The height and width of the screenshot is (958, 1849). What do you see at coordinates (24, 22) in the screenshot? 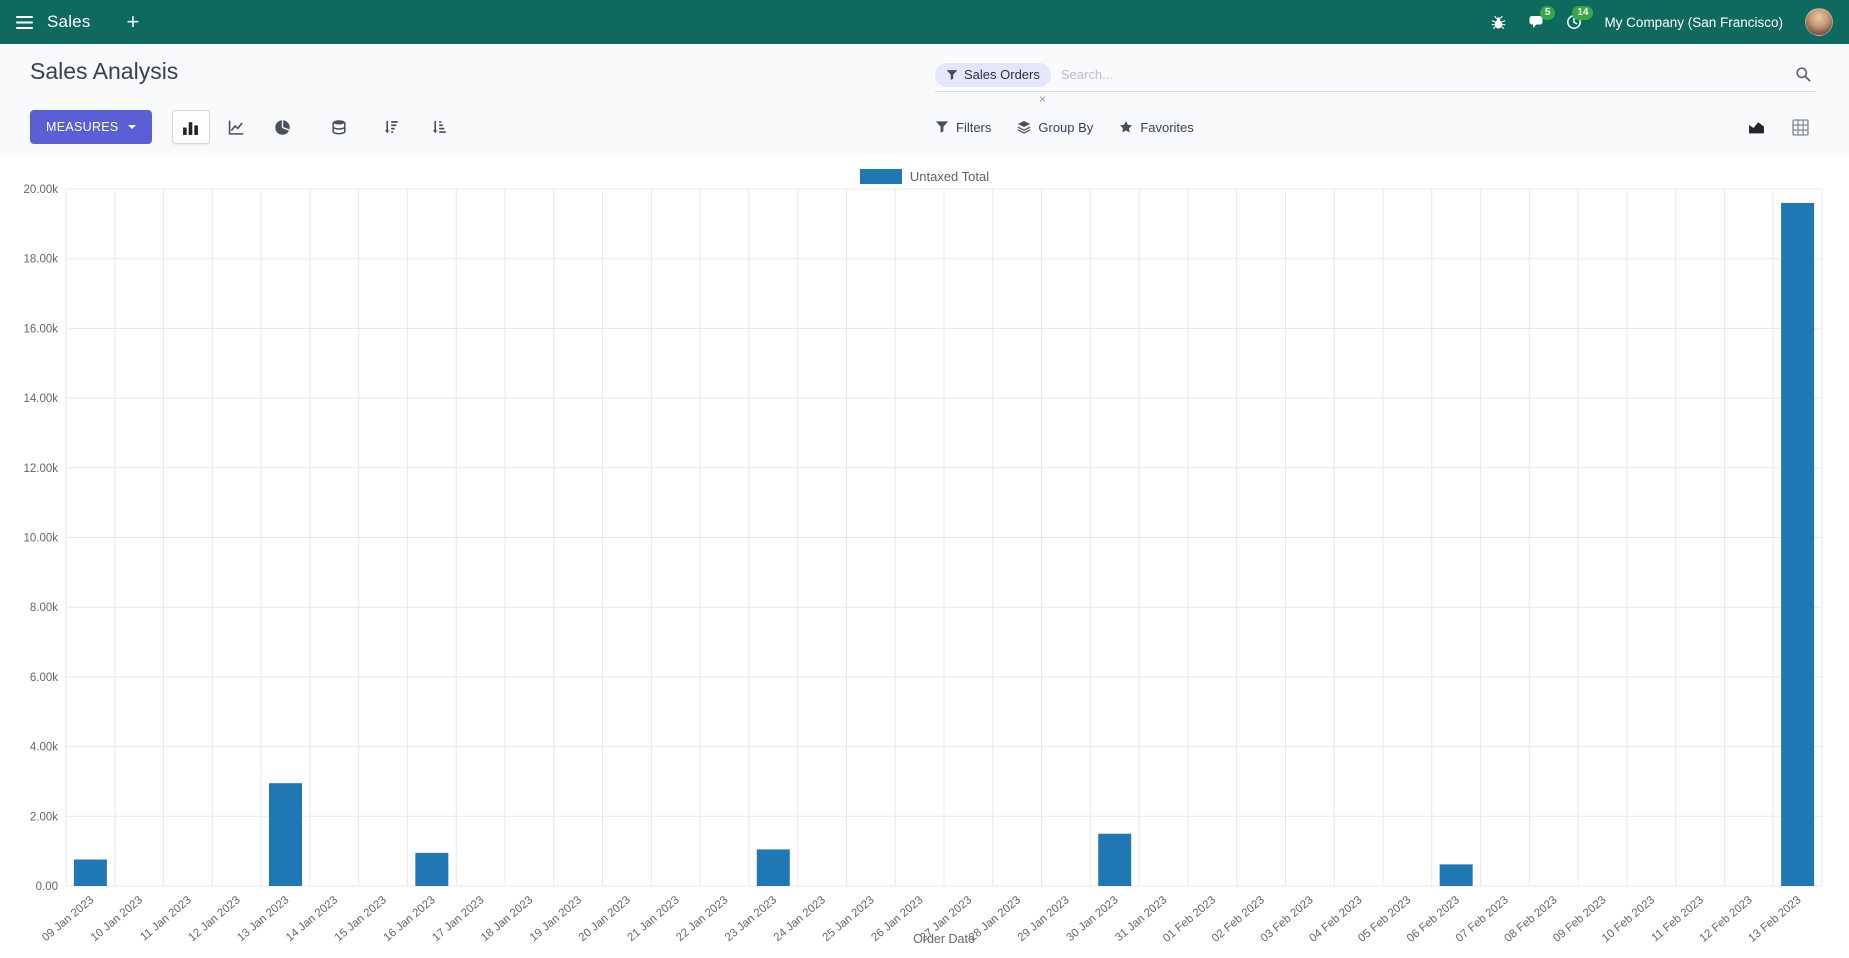
I see `apps-menu-icon` at bounding box center [24, 22].